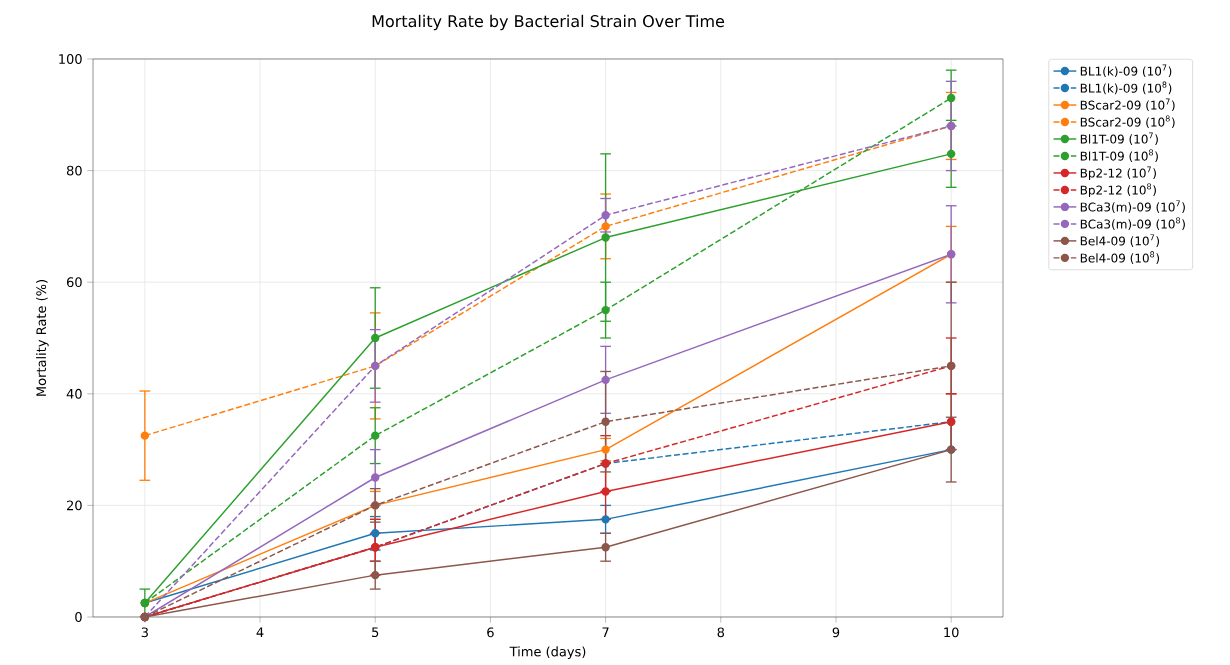 This screenshot has width=1230, height=665. I want to click on chart-title: Mortality Rate by Bacterial Strain Over Time, so click(548, 22).